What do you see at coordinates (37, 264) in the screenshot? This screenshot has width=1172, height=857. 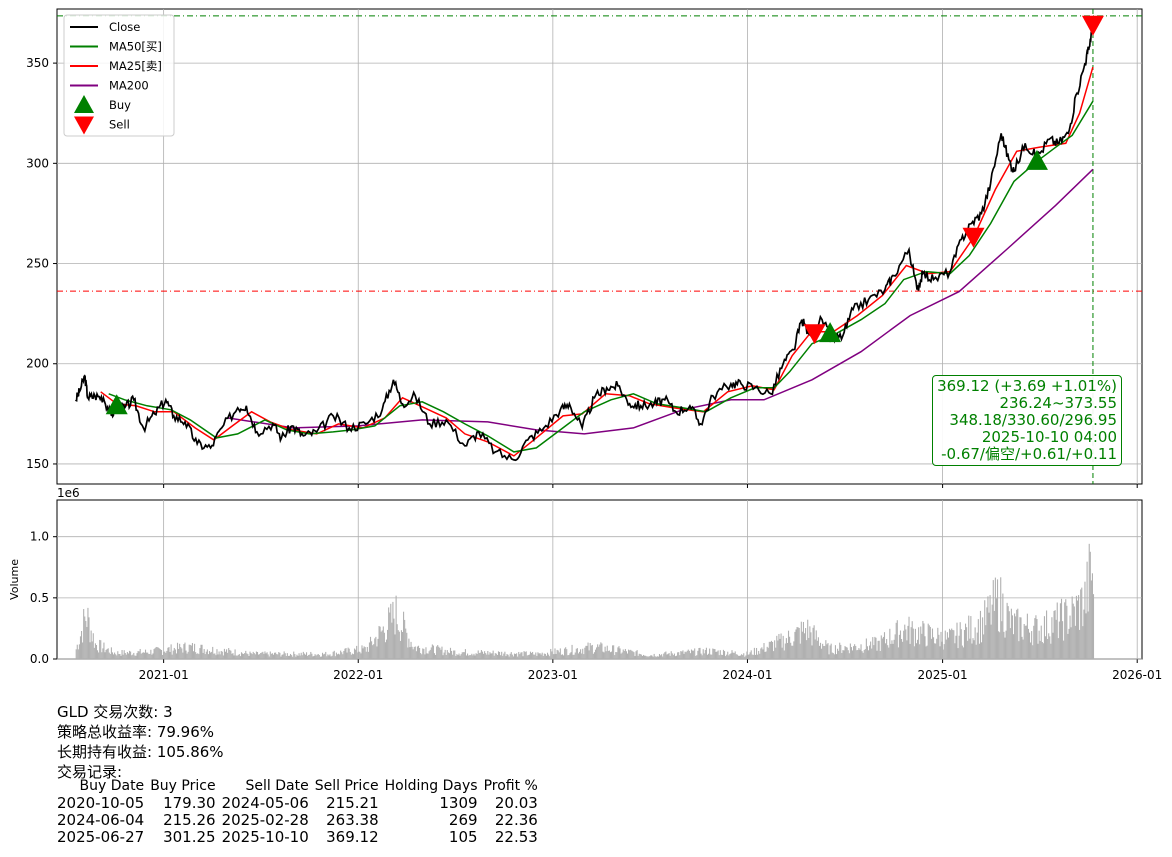 I see `price-y-tick-label: 250` at bounding box center [37, 264].